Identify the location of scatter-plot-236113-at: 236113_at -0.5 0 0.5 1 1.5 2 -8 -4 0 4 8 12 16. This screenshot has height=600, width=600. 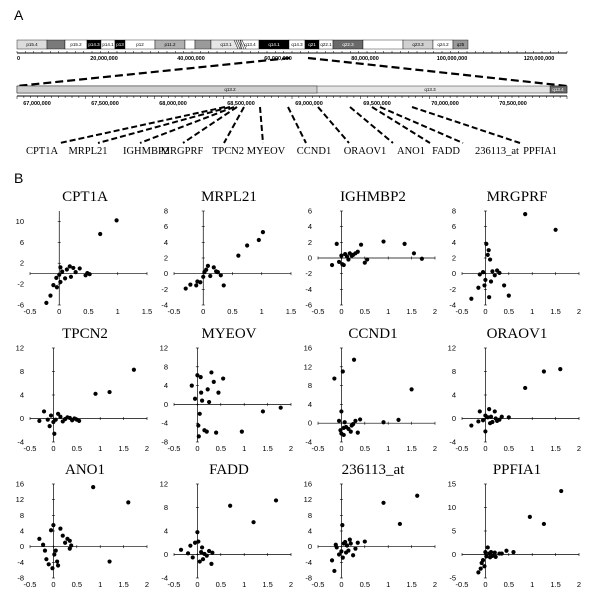
(370, 525).